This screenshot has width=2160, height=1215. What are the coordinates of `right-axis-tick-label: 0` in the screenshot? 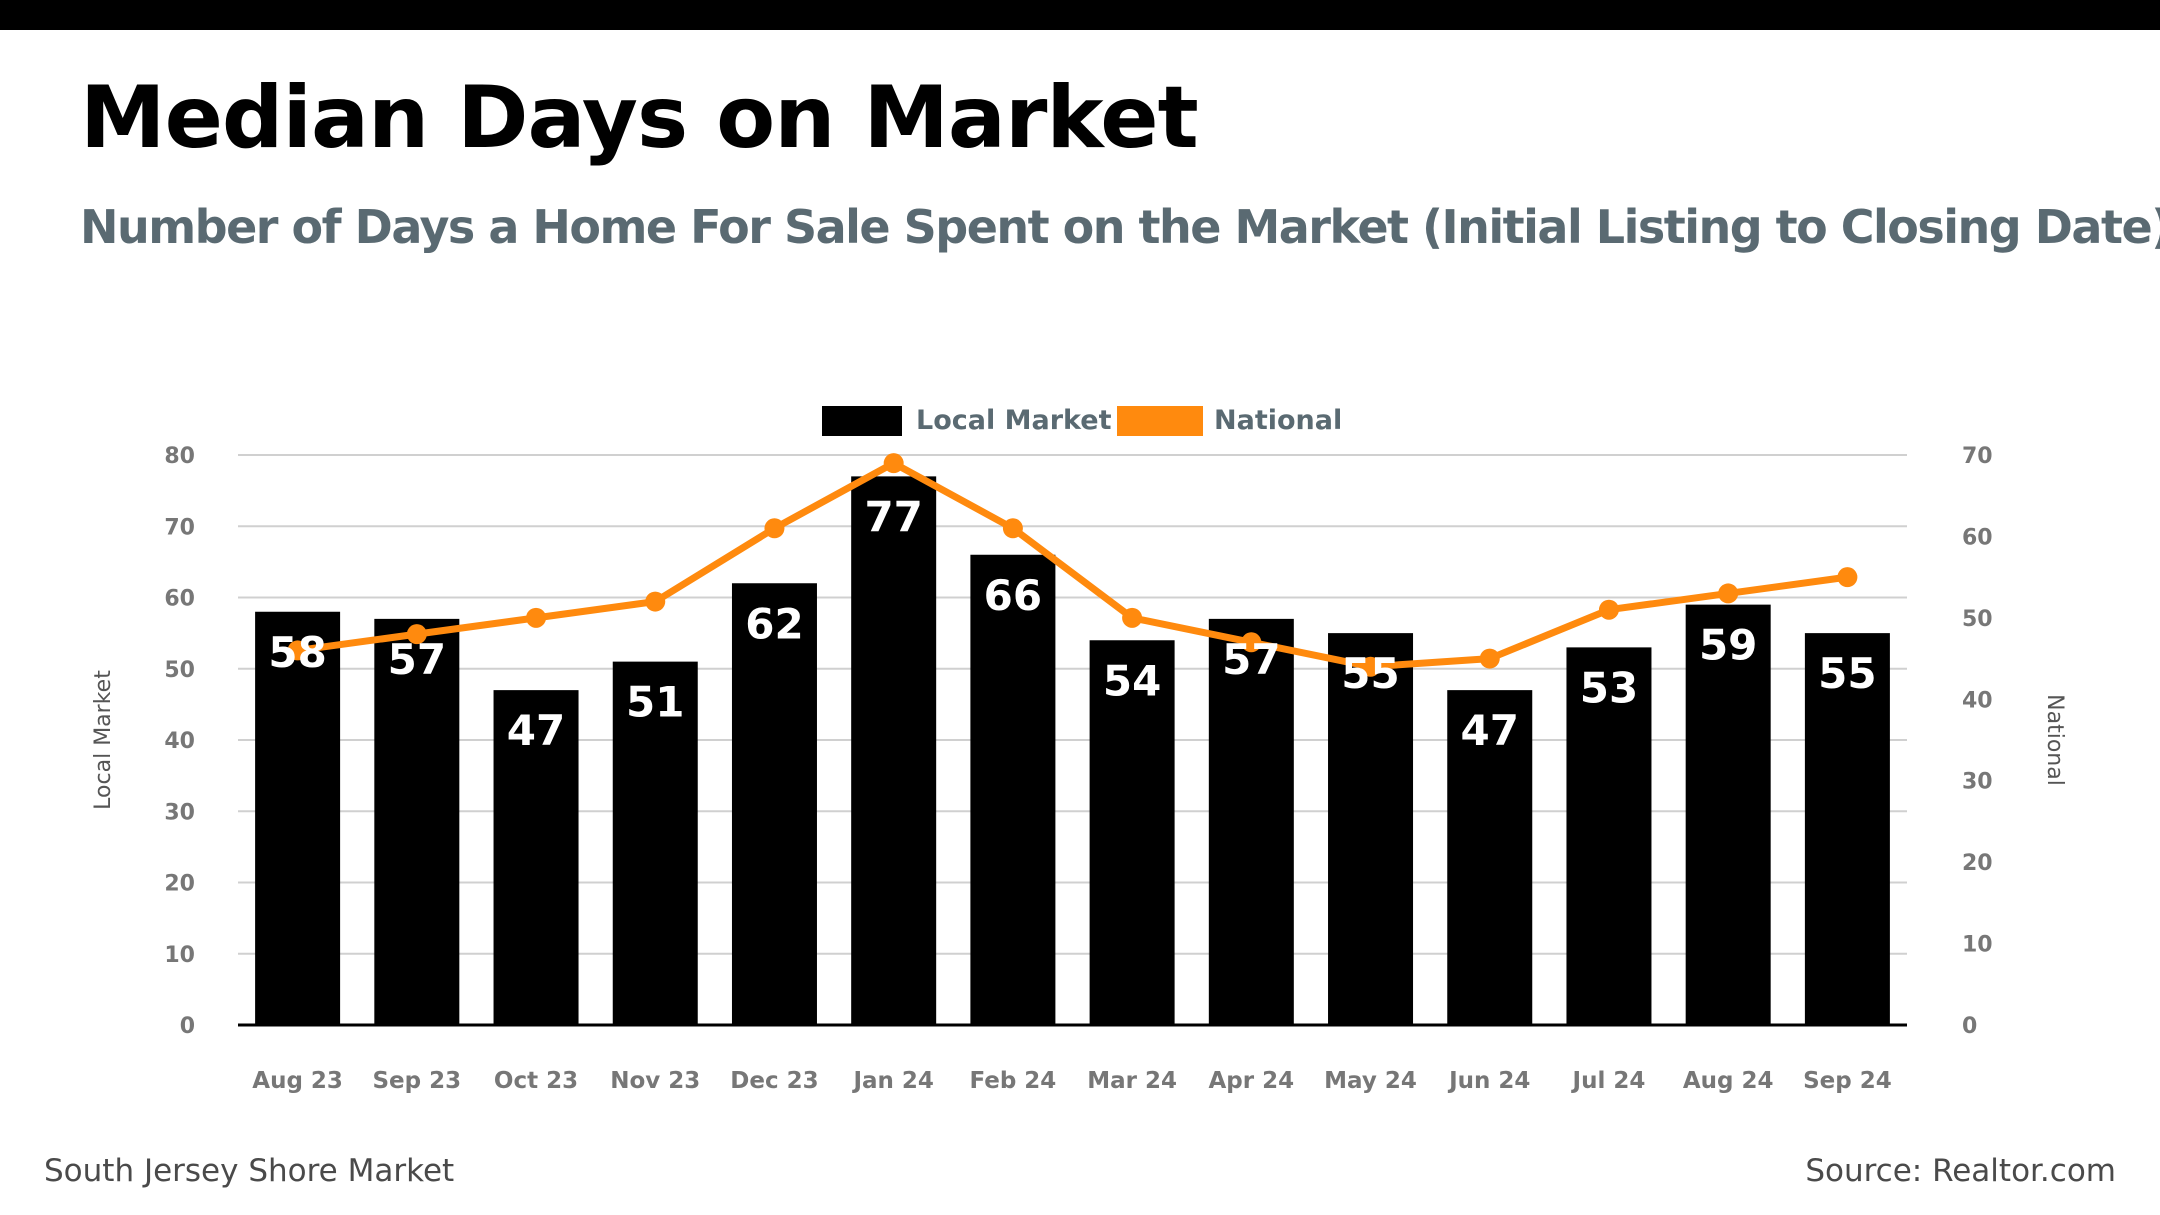 It's located at (1969, 1026).